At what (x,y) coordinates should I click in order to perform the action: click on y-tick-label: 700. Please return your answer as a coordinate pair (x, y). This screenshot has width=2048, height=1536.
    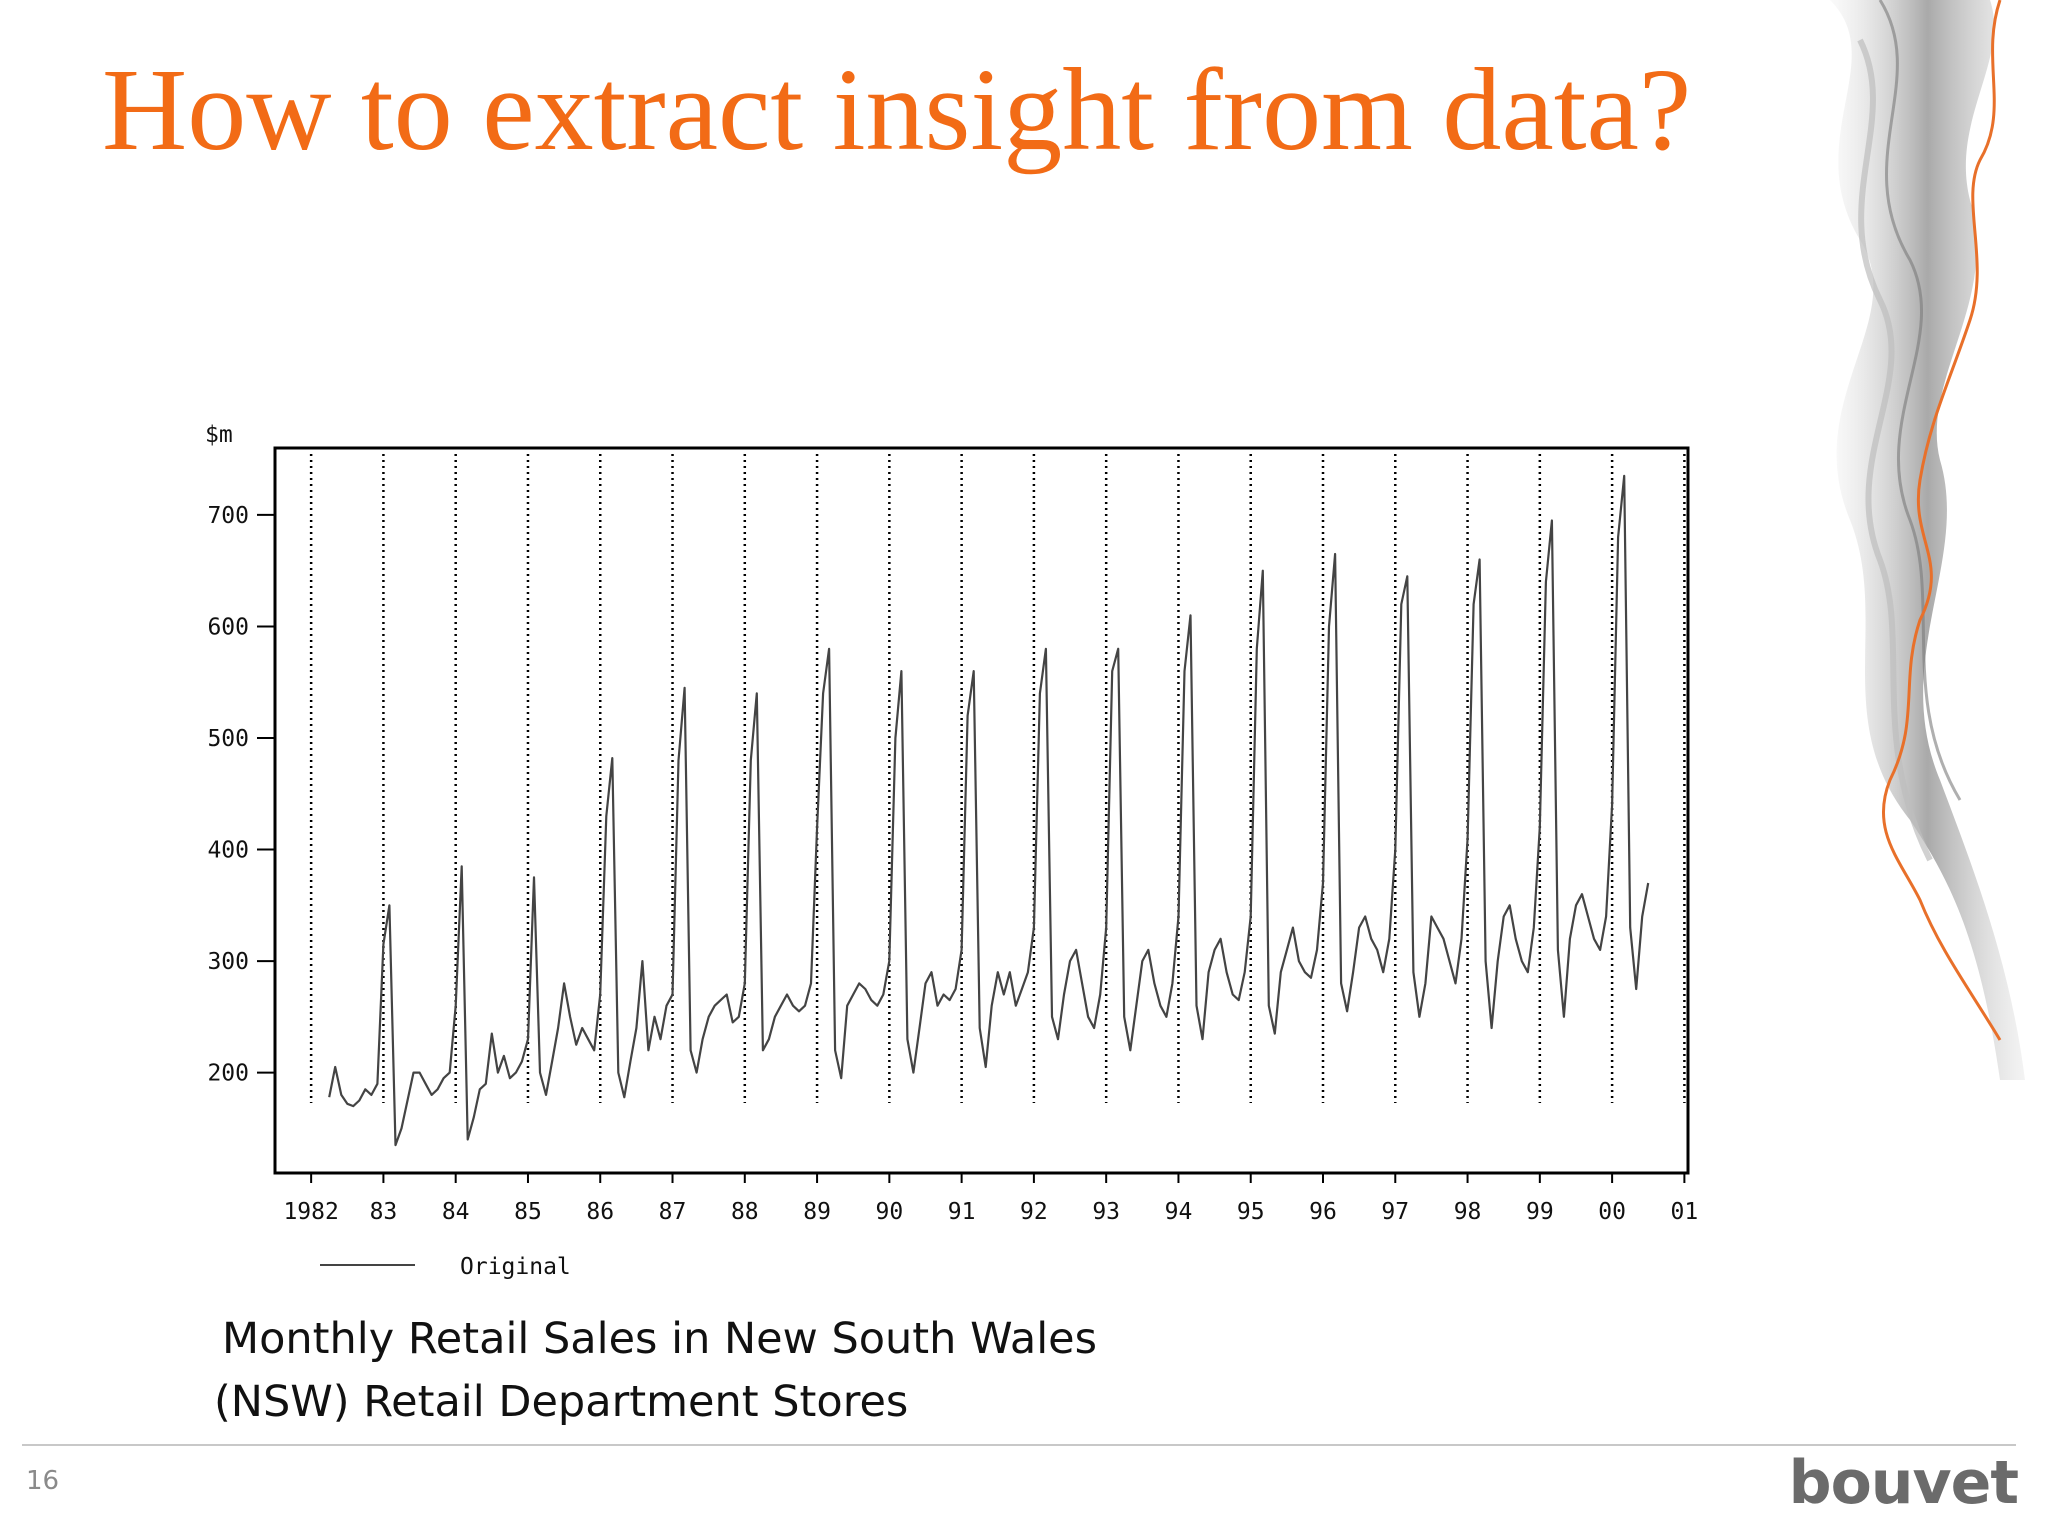
    Looking at the image, I should click on (228, 516).